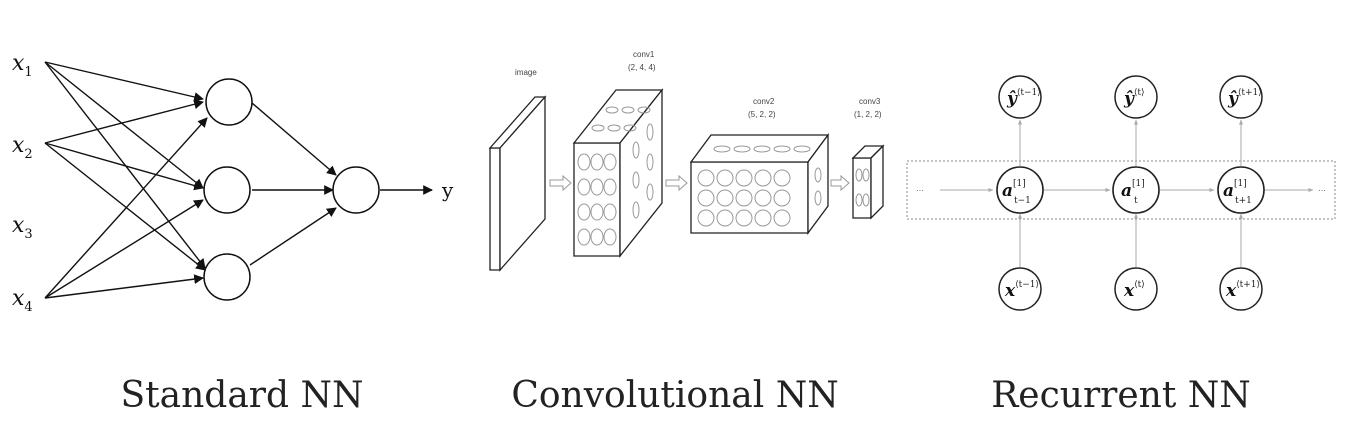  I want to click on image-label: image, so click(526, 72).